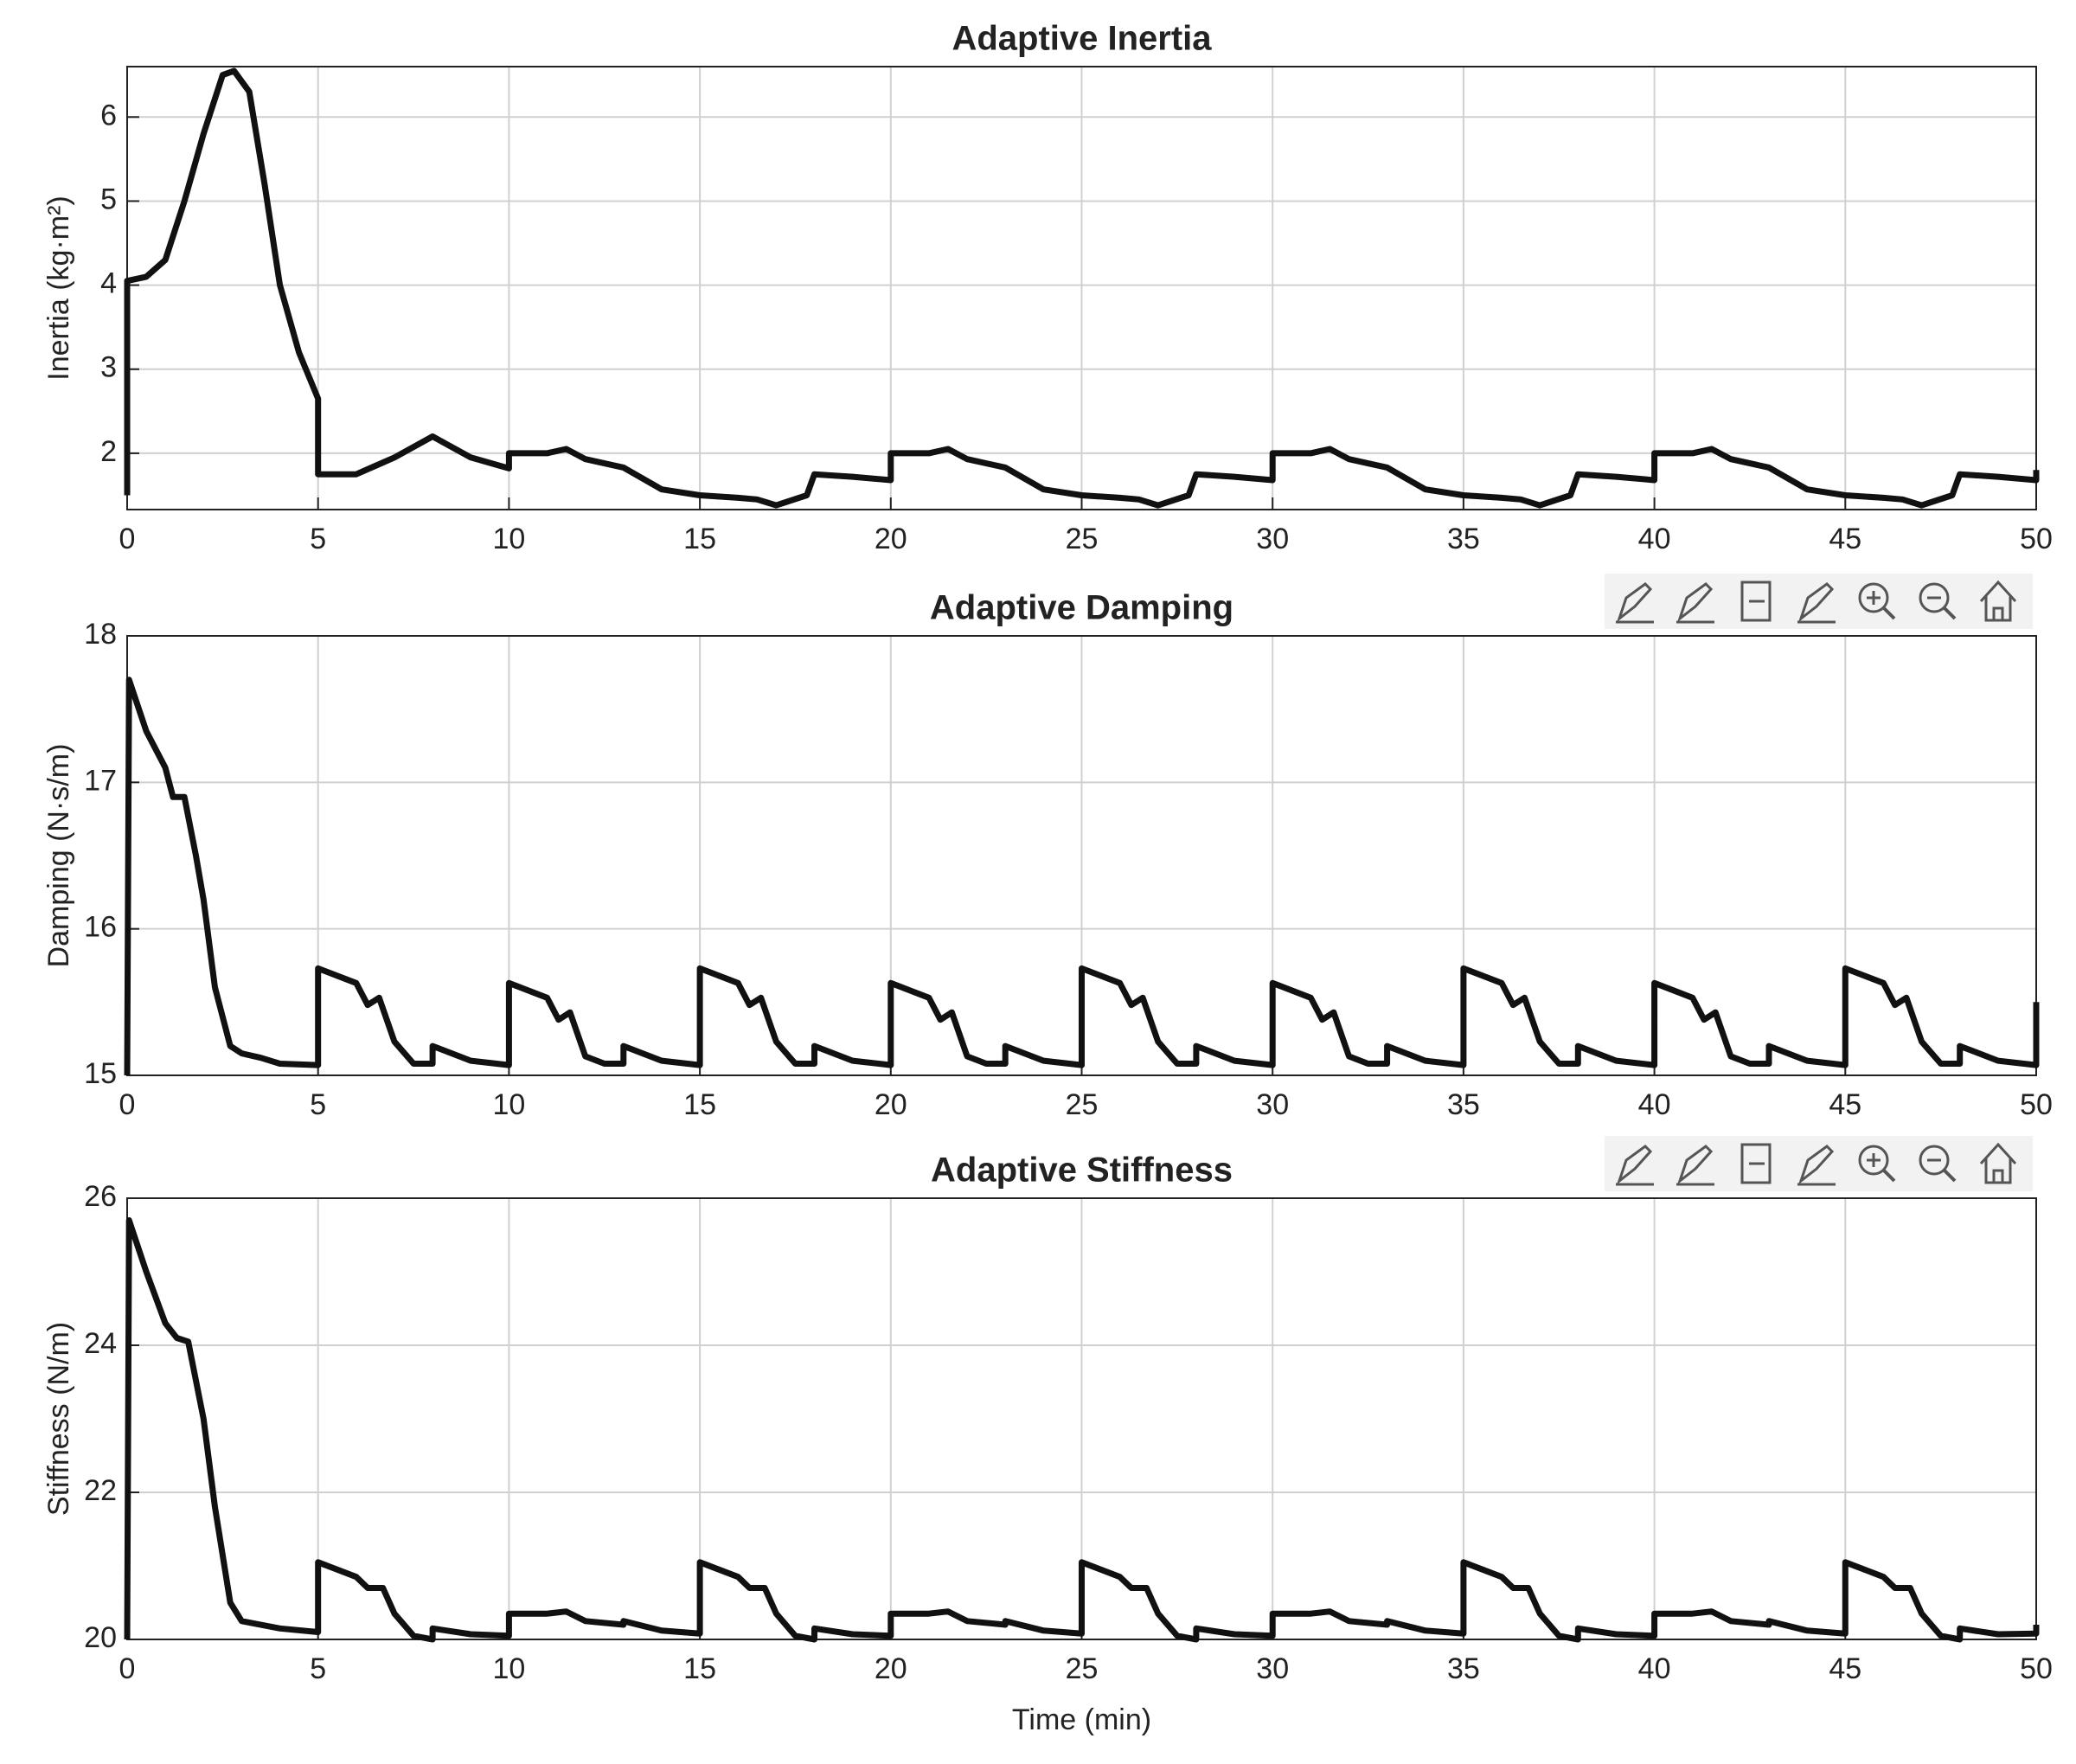  What do you see at coordinates (100, 1197) in the screenshot?
I see `y-tick-label: 26` at bounding box center [100, 1197].